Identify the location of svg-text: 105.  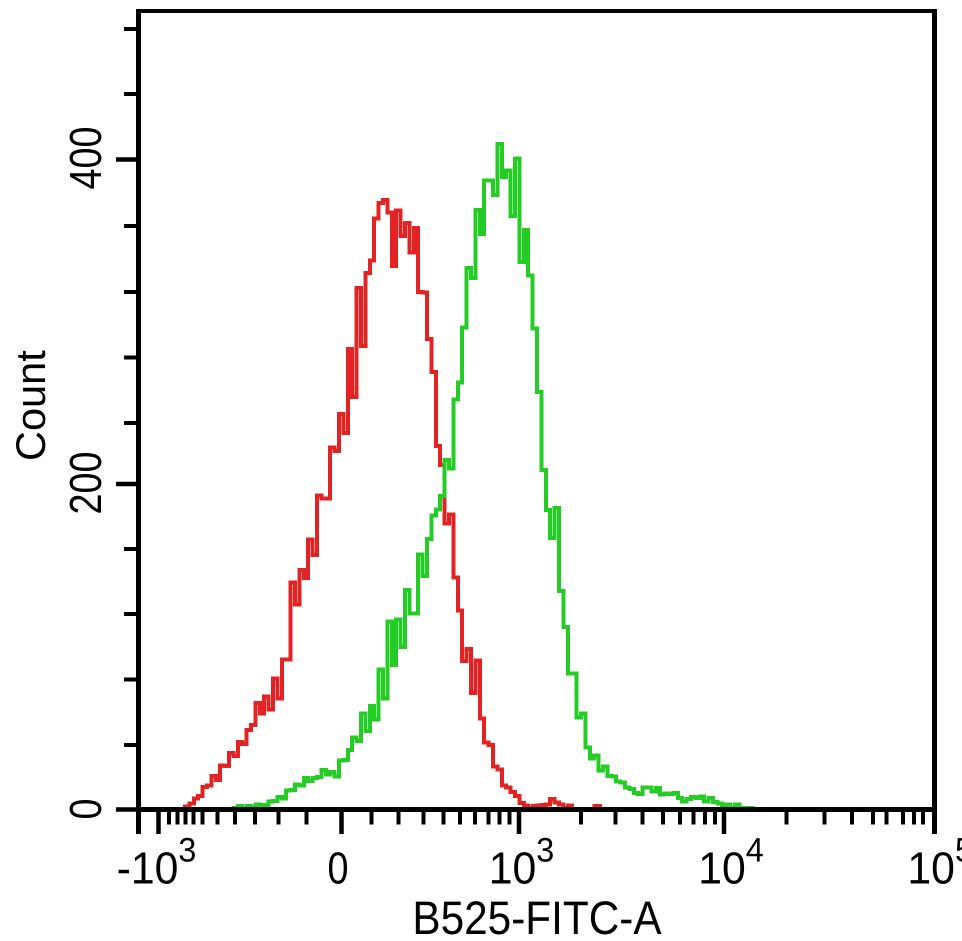
(934, 863).